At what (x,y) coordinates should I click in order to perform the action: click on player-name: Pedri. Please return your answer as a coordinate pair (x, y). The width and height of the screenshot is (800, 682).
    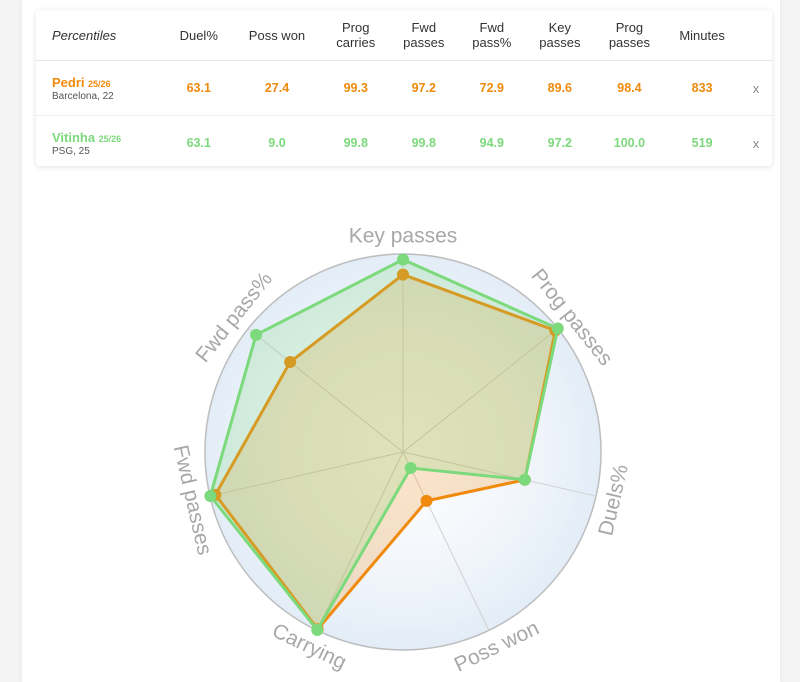
    Looking at the image, I should click on (68, 82).